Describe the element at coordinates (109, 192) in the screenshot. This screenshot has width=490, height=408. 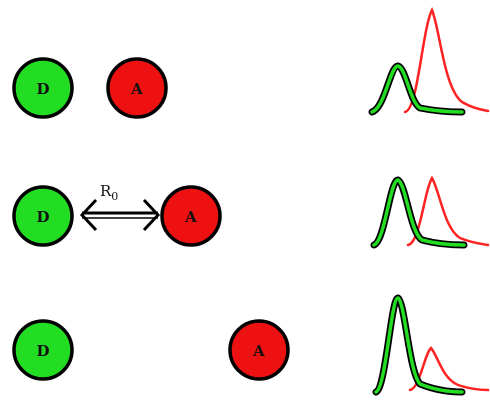
I see `distance-label-r0: R0` at that location.